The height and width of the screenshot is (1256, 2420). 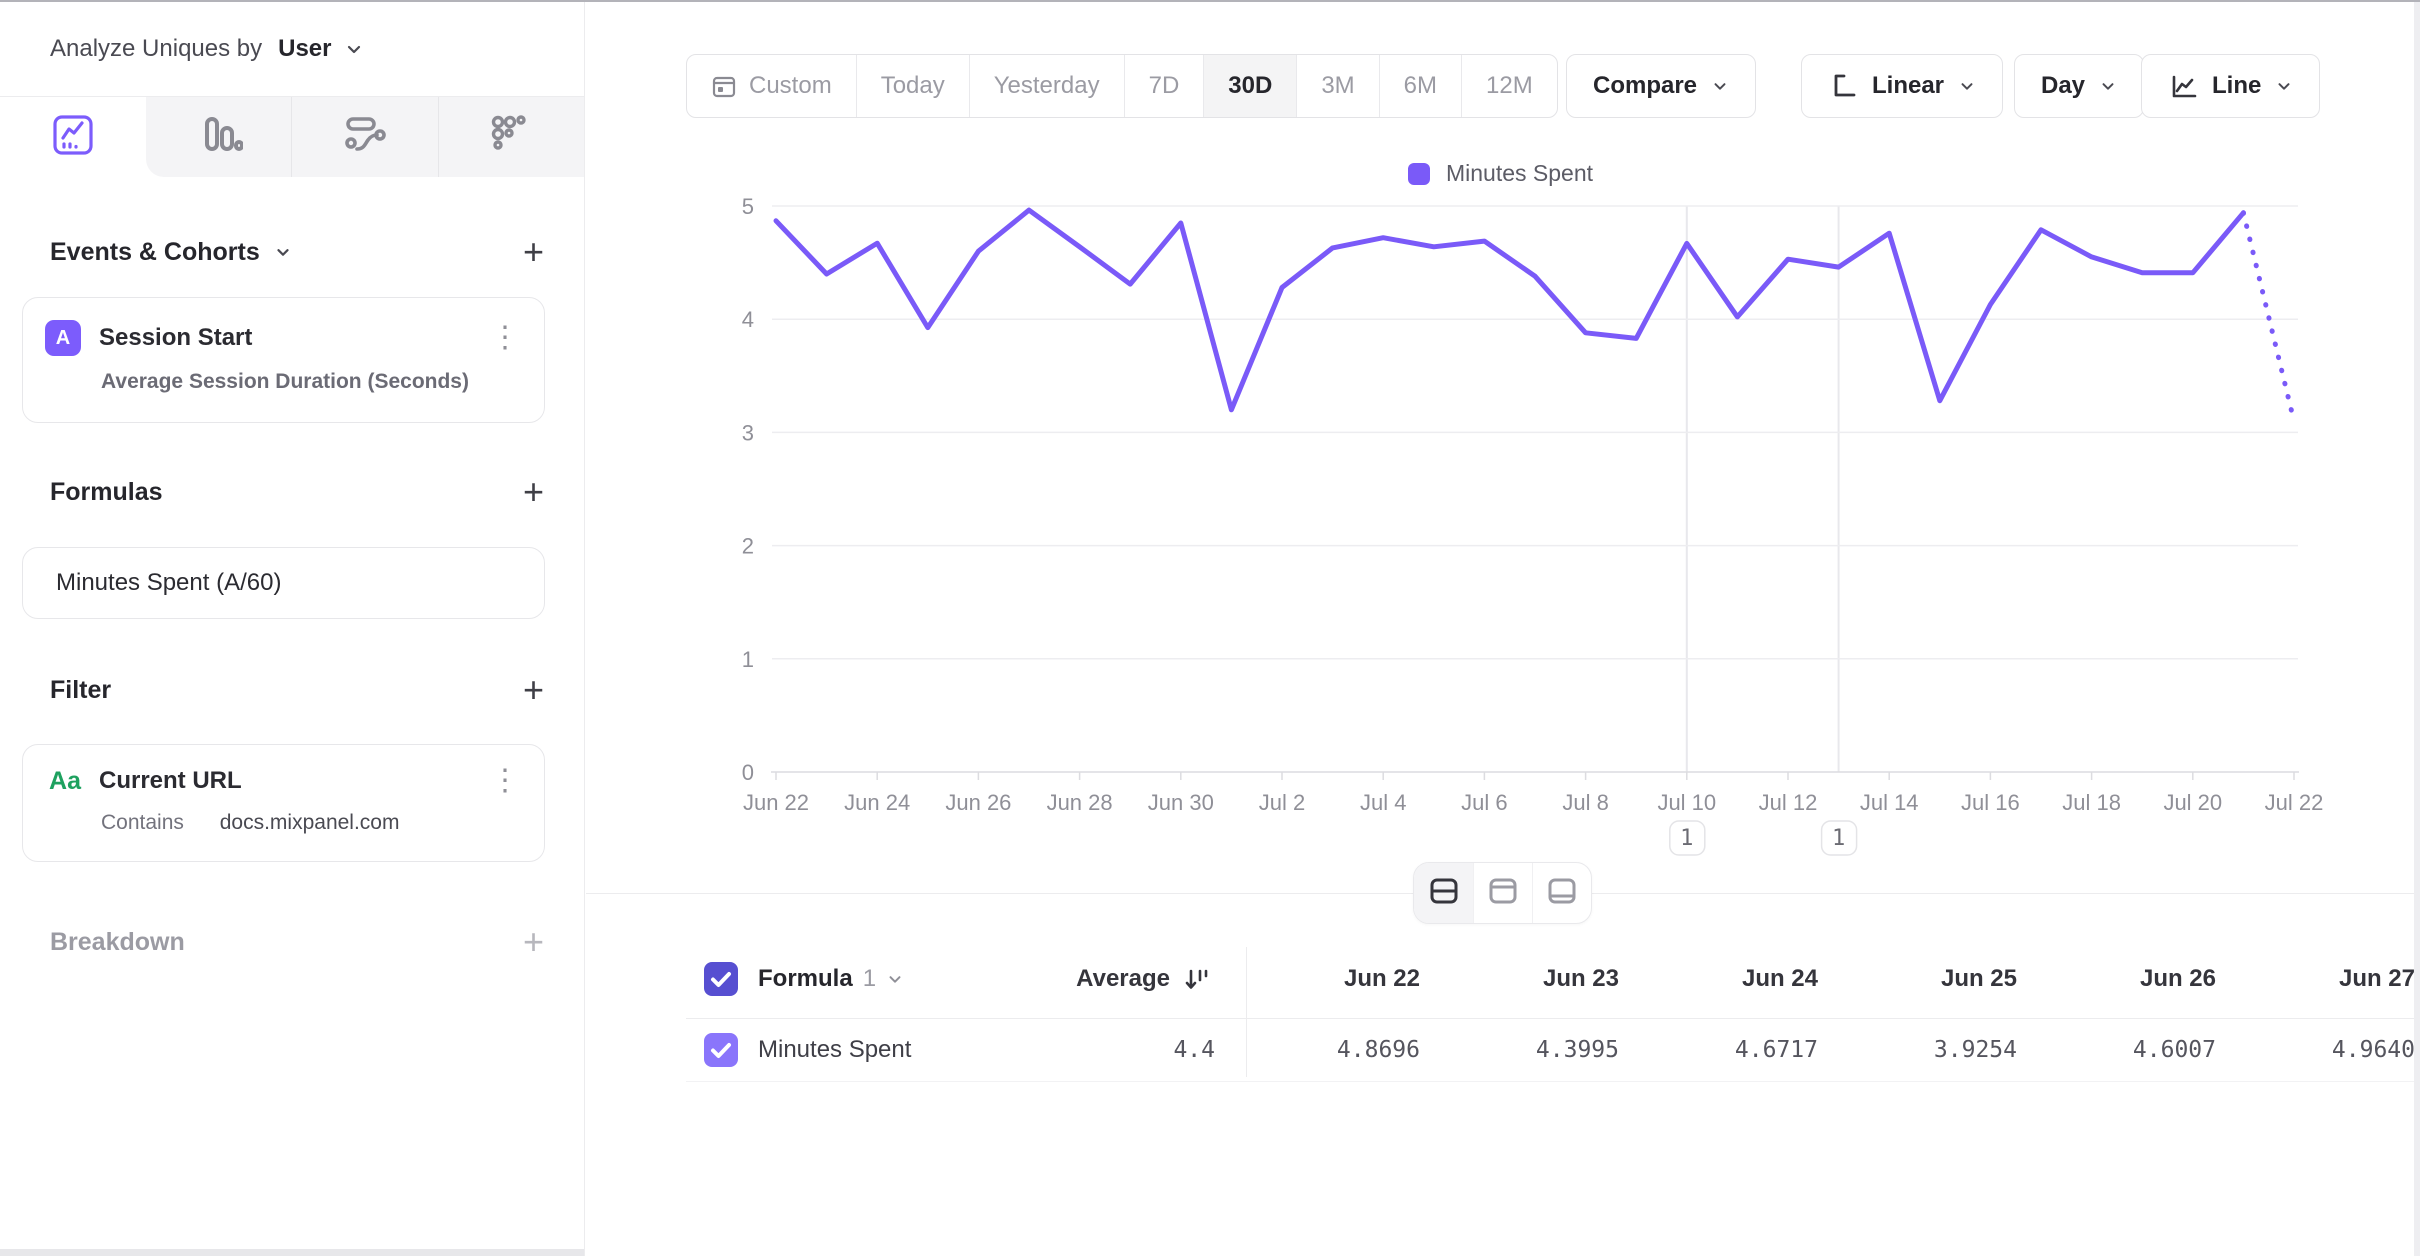 What do you see at coordinates (790, 85) in the screenshot?
I see `range-option-label: Custom` at bounding box center [790, 85].